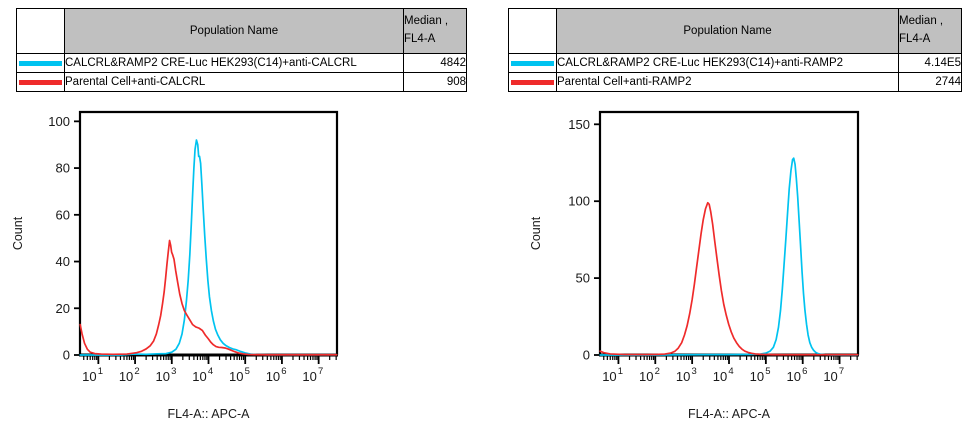  I want to click on legend-population-name: Parental Cell+anti-RAMP2, so click(727, 82).